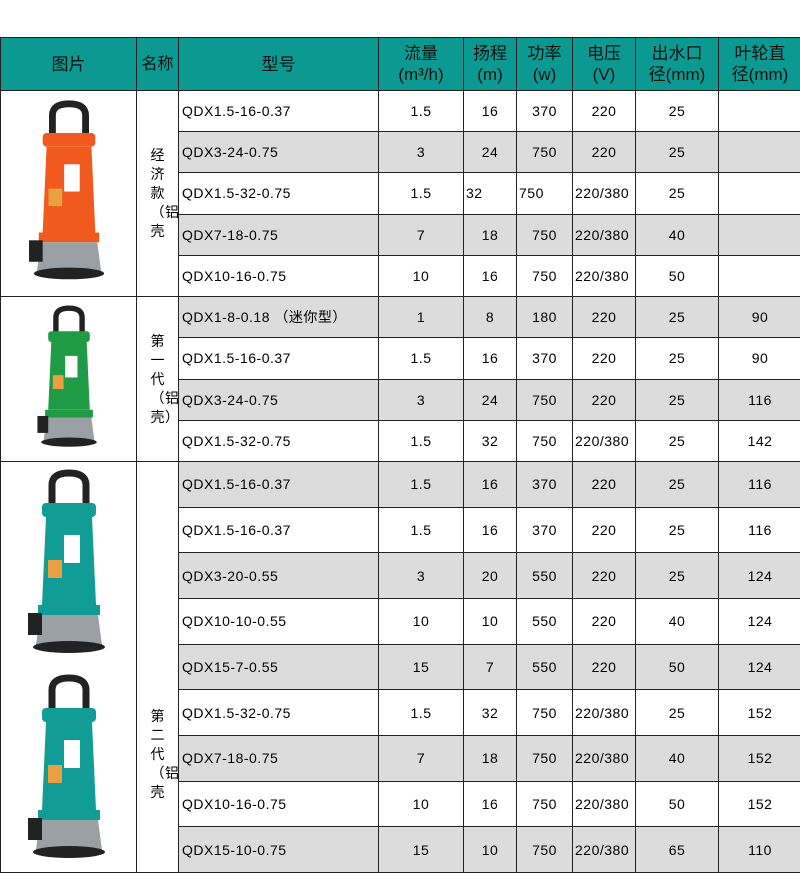 This screenshot has height=873, width=800. I want to click on model-cell: QDX15-10-0.75, so click(279, 850).